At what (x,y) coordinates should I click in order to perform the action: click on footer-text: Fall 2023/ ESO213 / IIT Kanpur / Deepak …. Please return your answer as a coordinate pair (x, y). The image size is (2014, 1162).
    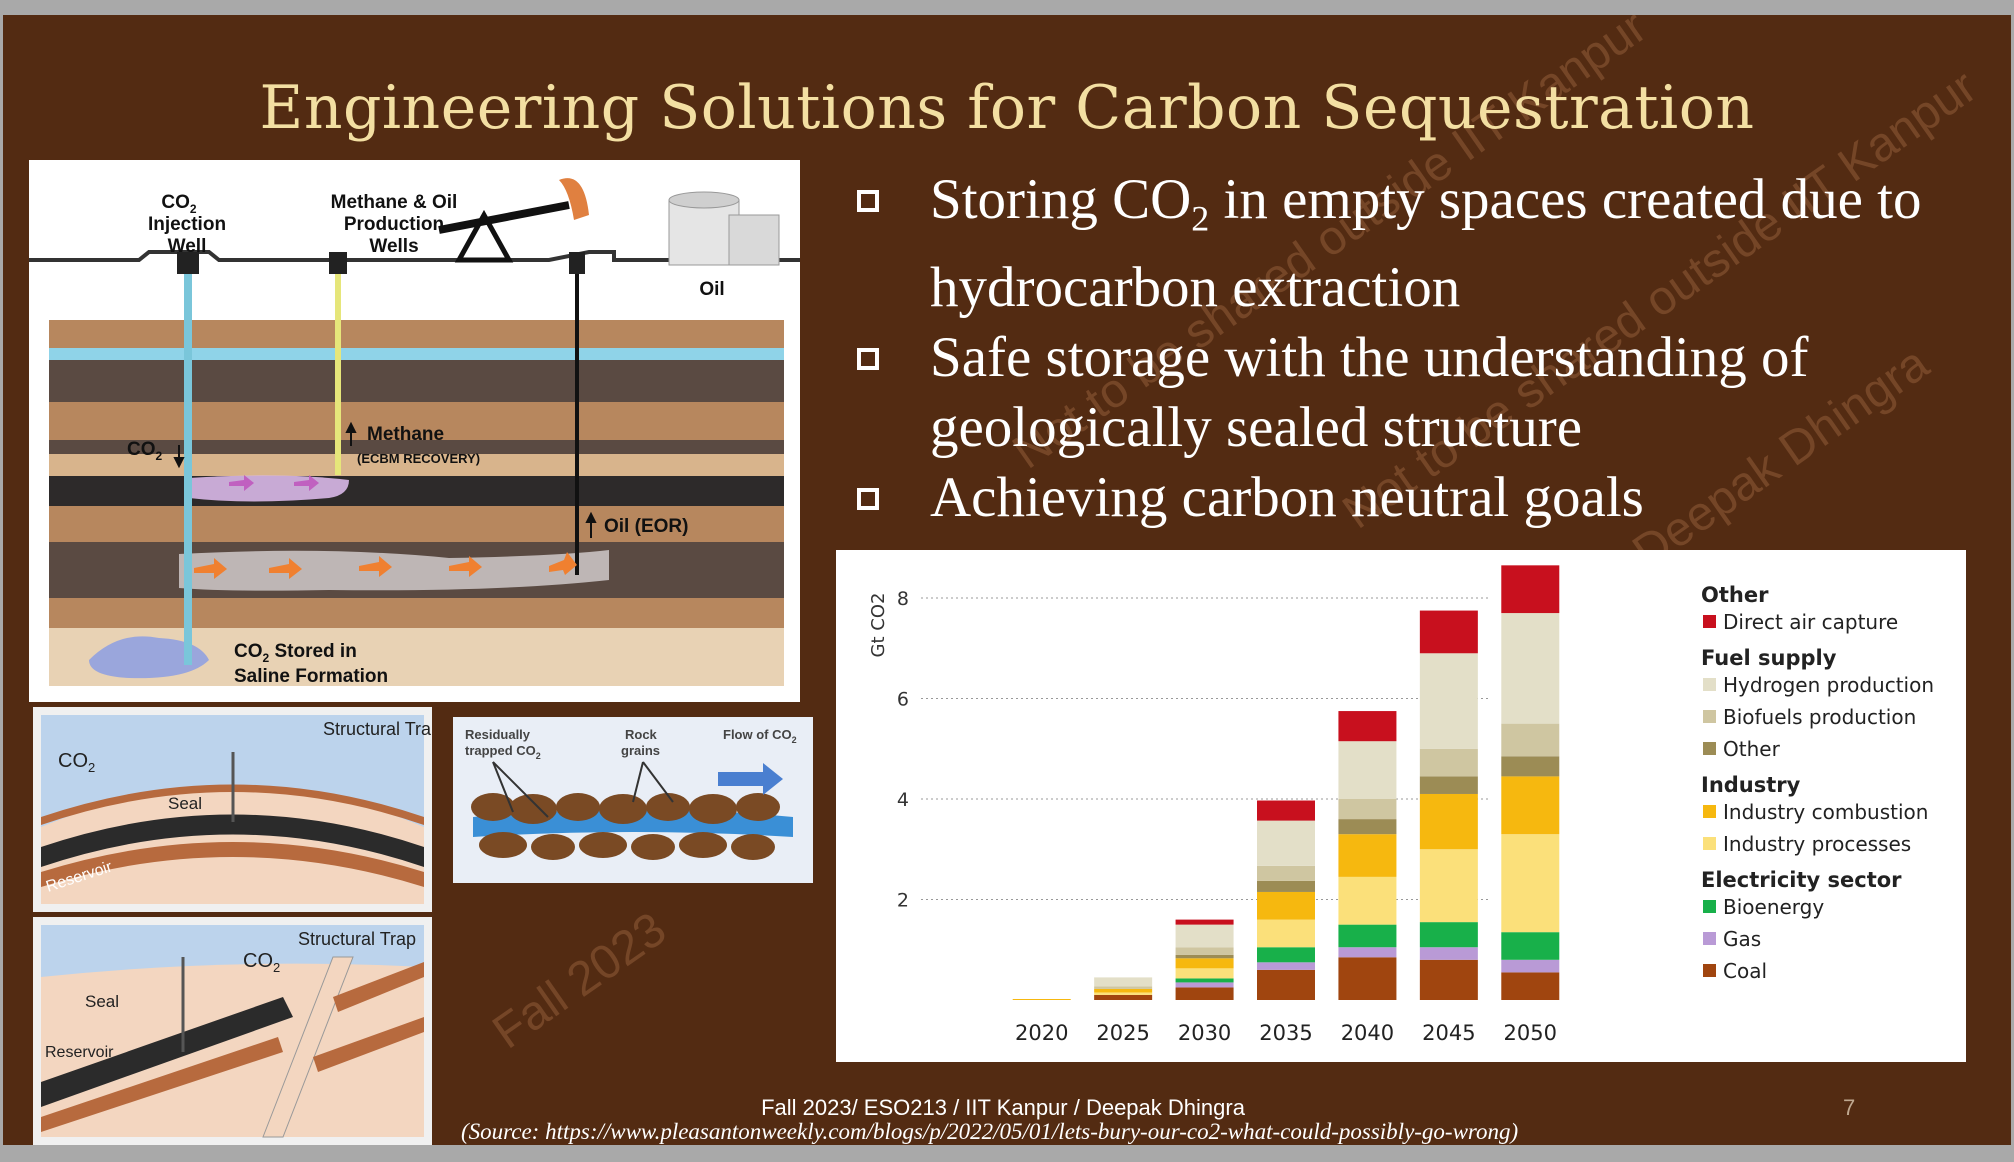
    Looking at the image, I should click on (1003, 1107).